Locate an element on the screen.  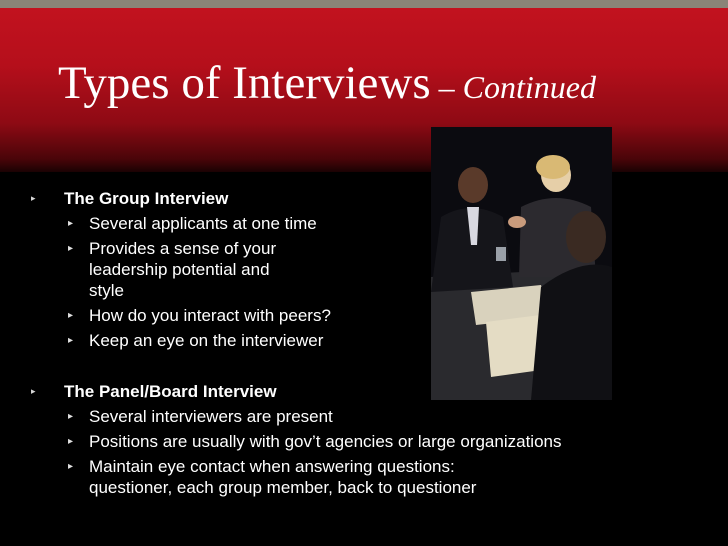
interview-photo is located at coordinates (521, 263).